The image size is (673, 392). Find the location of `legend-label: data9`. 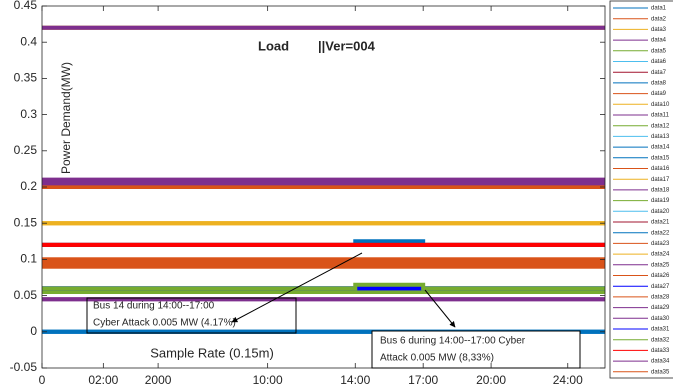

legend-label: data9 is located at coordinates (659, 94).